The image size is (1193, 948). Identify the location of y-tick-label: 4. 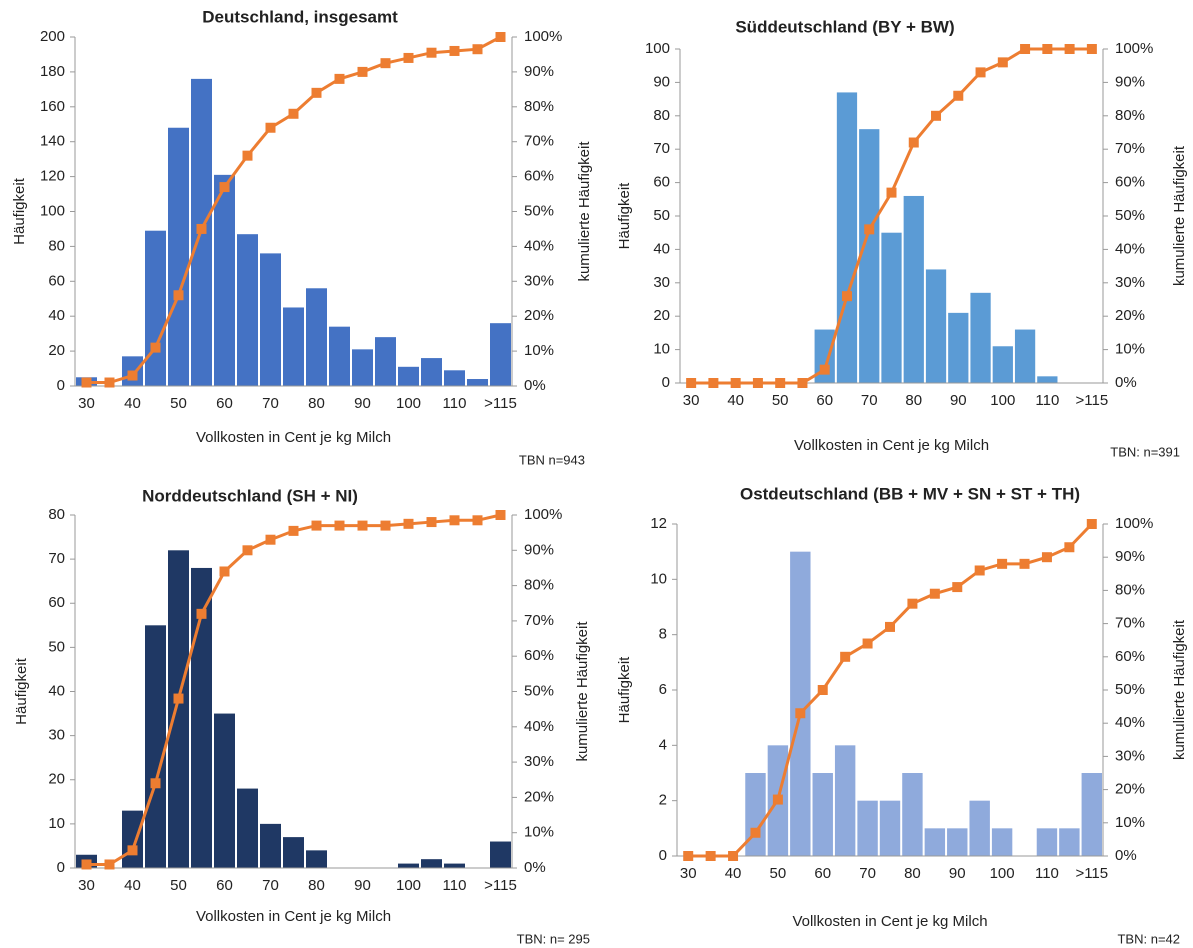
(663, 744).